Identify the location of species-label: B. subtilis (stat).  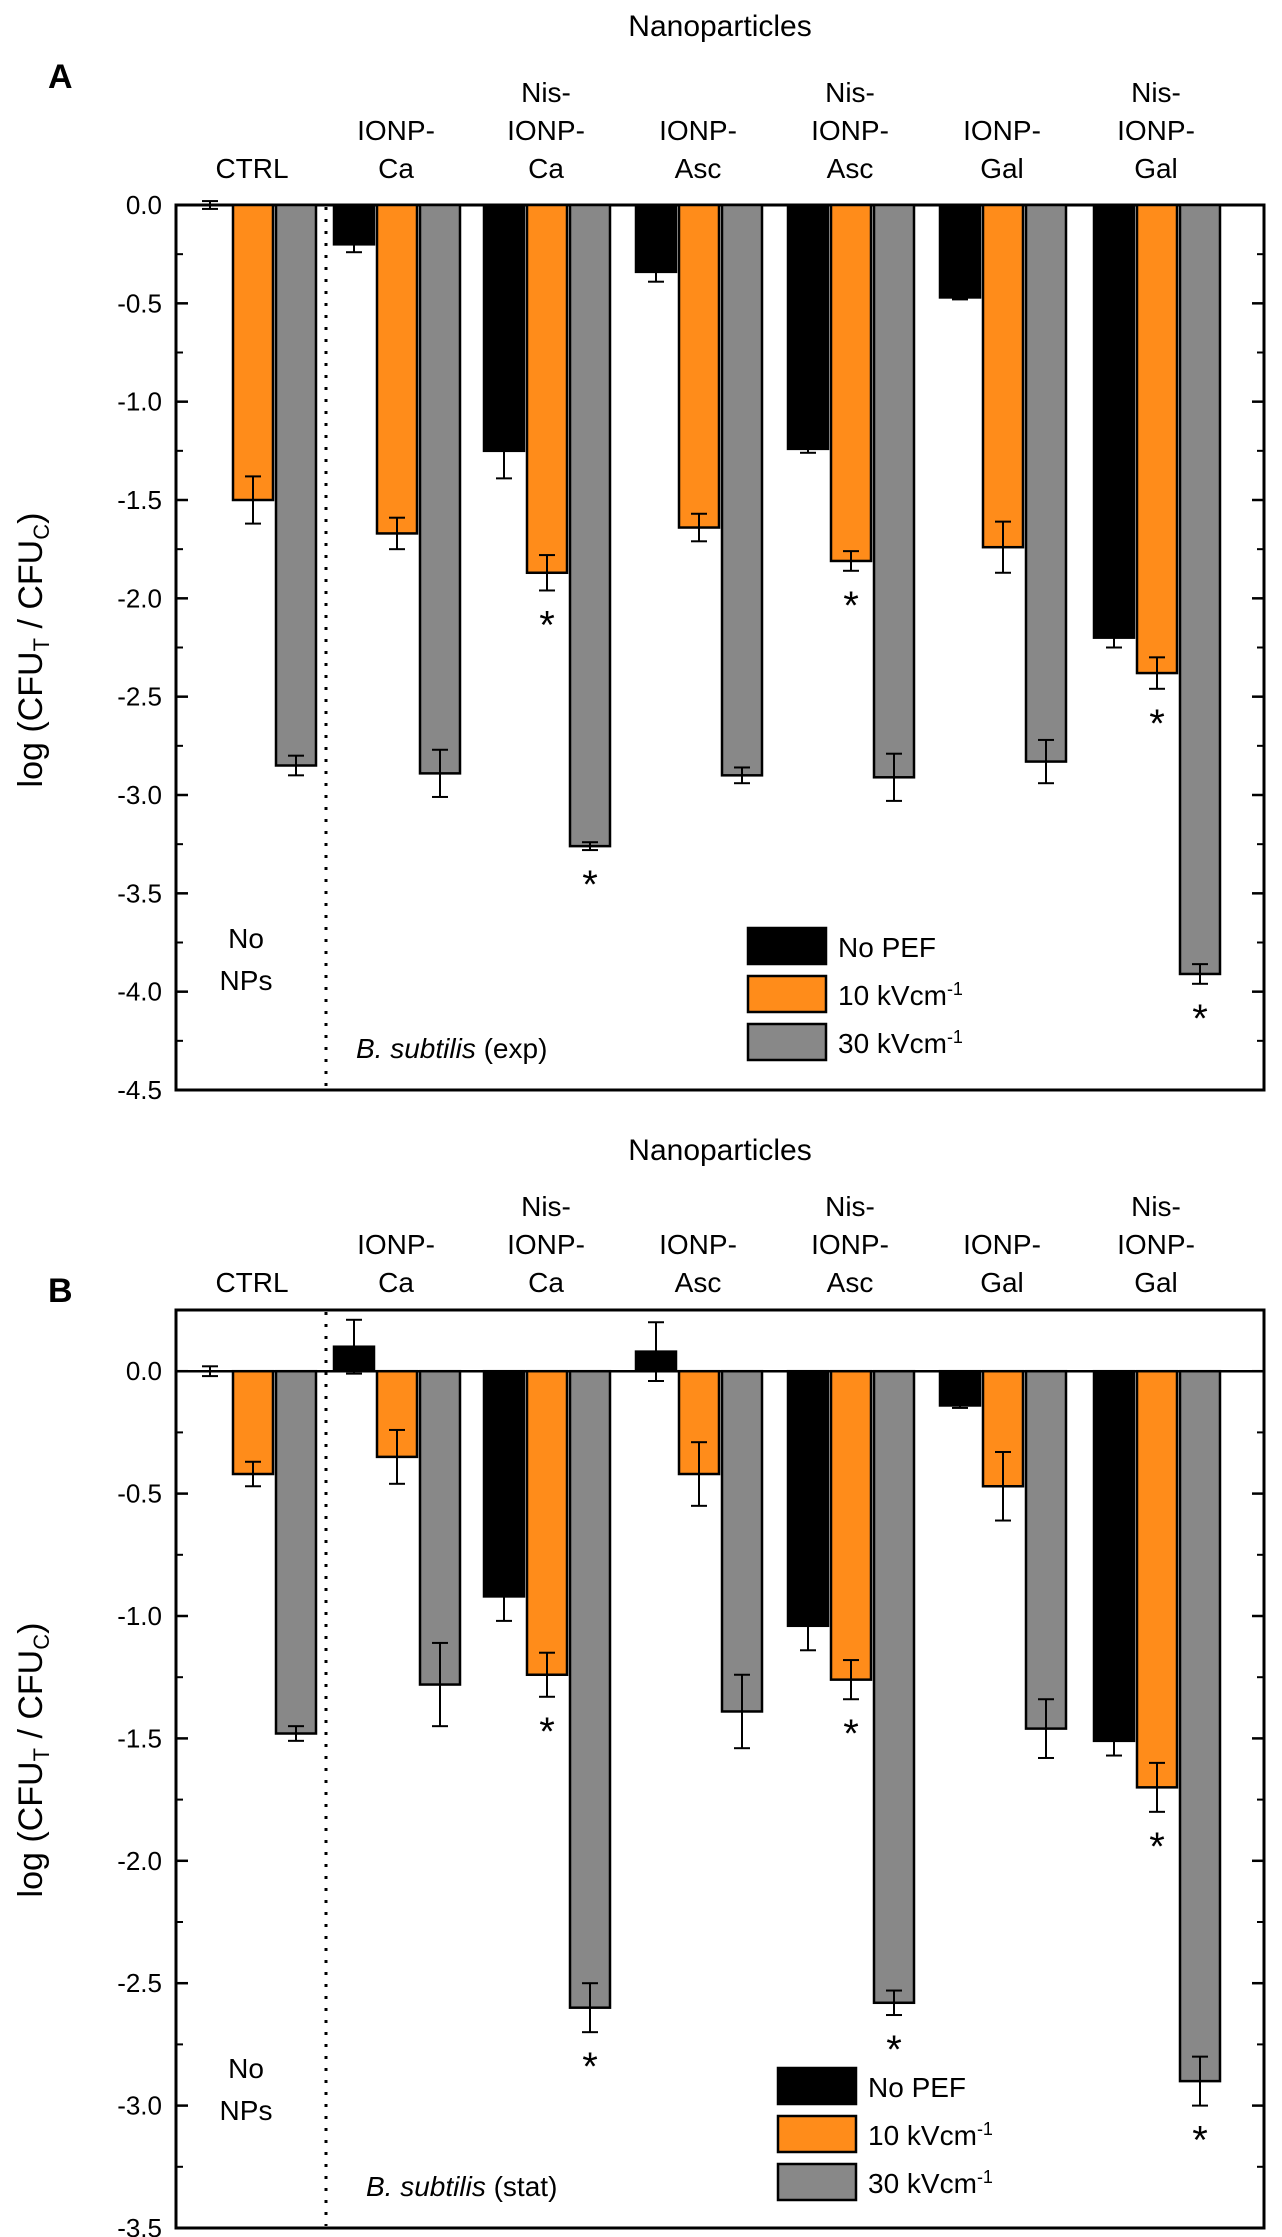
(461, 2186).